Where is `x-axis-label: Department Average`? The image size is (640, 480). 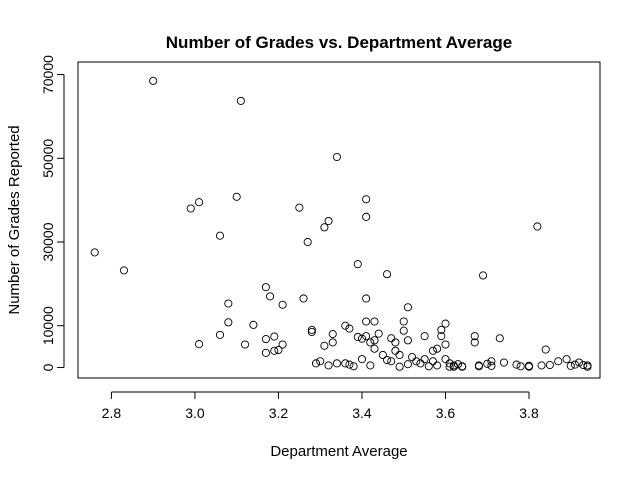
x-axis-label: Department Average is located at coordinates (338, 451).